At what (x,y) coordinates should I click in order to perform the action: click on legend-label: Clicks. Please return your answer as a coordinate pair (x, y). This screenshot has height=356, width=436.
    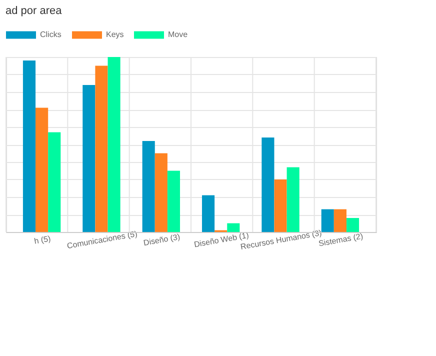
    Looking at the image, I should click on (51, 34).